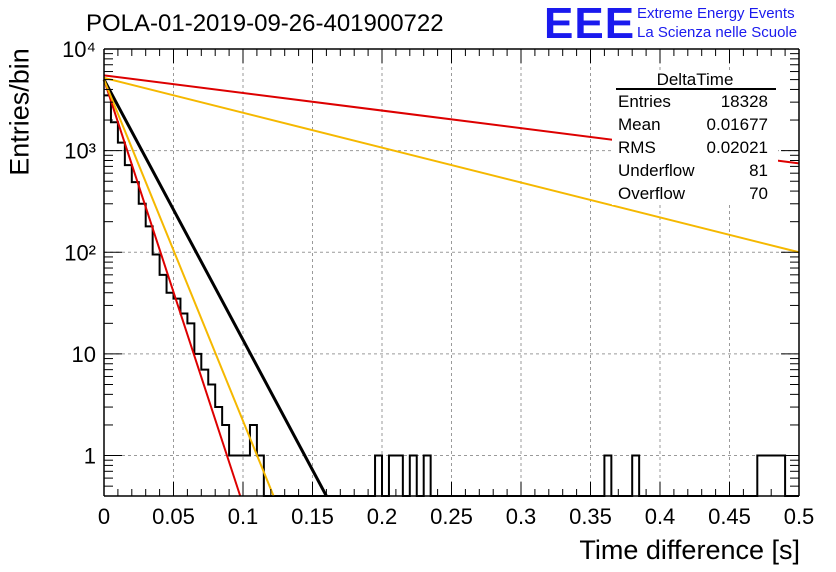  What do you see at coordinates (639, 124) in the screenshot?
I see `stats-label: Mean` at bounding box center [639, 124].